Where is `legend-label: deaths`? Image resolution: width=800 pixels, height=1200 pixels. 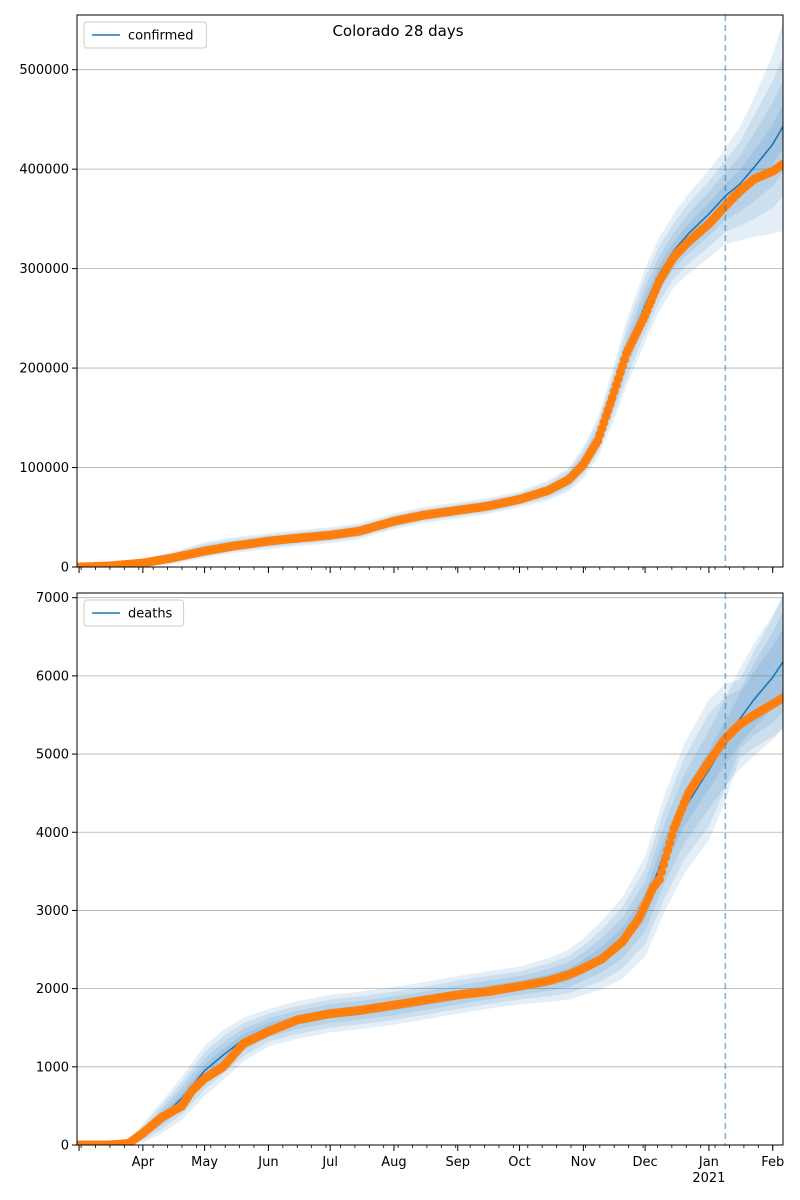
legend-label: deaths is located at coordinates (150, 614).